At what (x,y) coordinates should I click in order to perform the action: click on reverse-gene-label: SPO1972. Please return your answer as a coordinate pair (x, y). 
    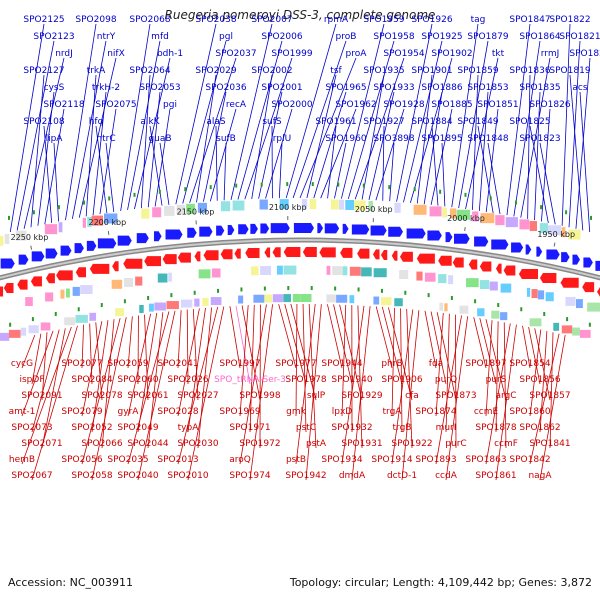
    Looking at the image, I should click on (259, 444).